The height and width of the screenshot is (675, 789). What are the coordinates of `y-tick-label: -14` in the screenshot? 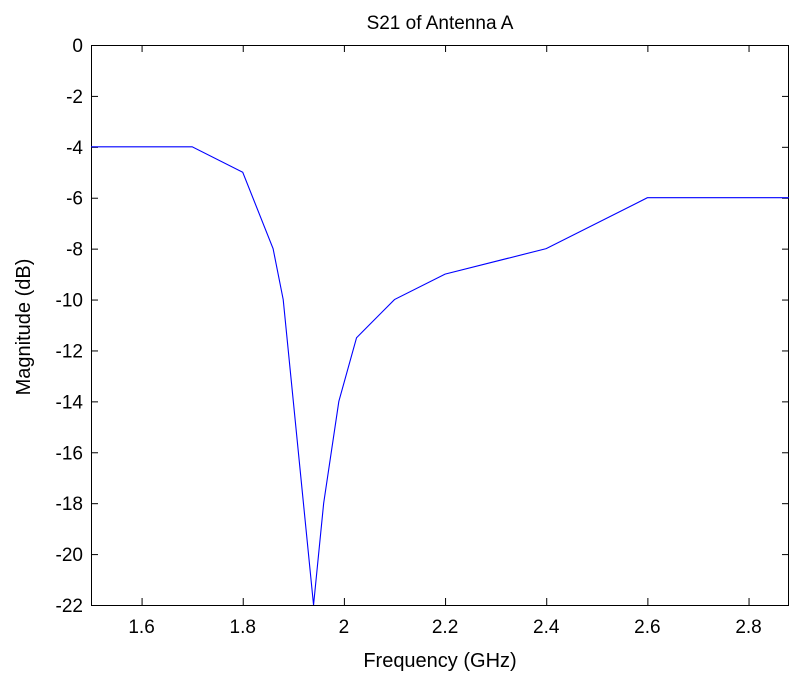 It's located at (70, 402).